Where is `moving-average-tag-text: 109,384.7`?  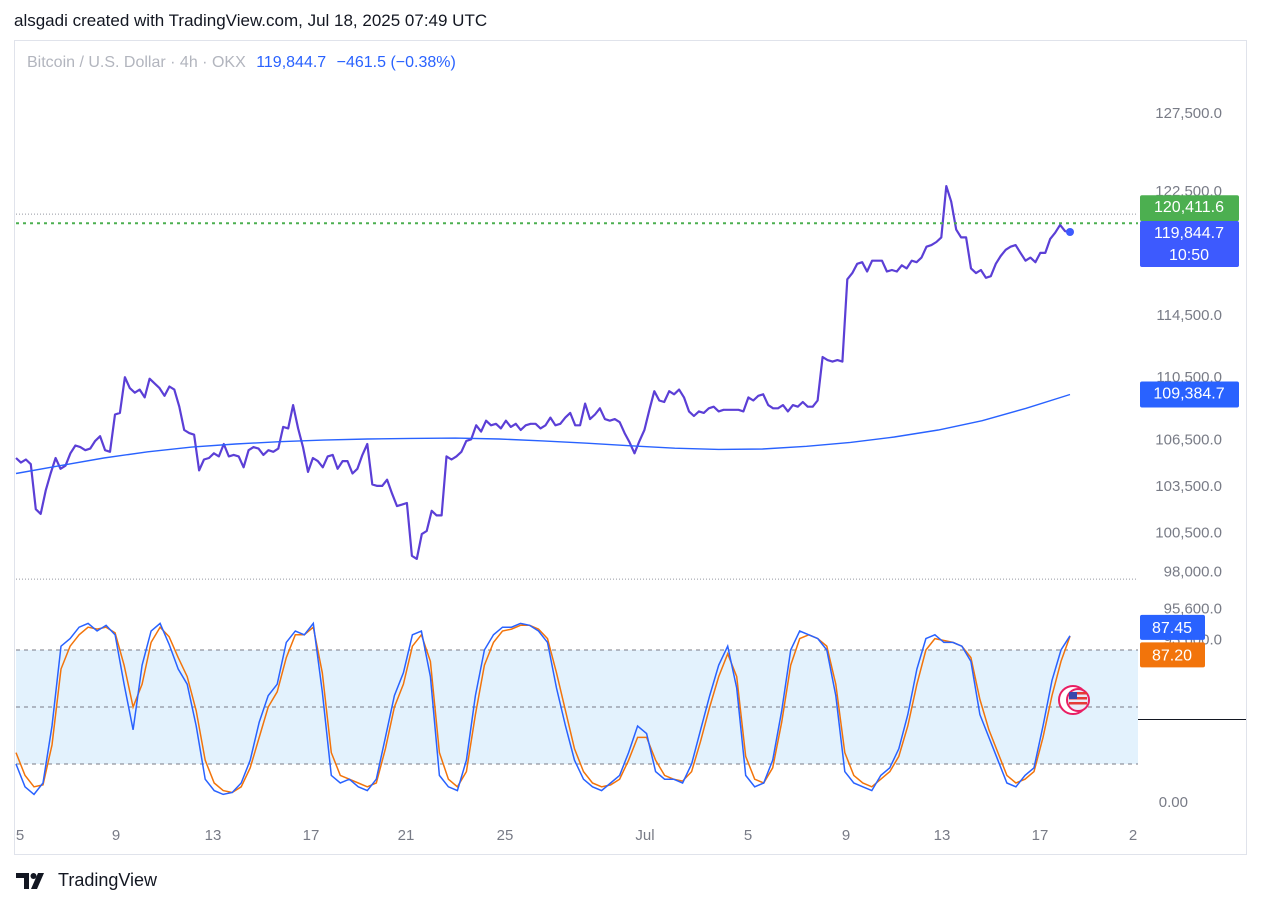
moving-average-tag-text: 109,384.7 is located at coordinates (1188, 394).